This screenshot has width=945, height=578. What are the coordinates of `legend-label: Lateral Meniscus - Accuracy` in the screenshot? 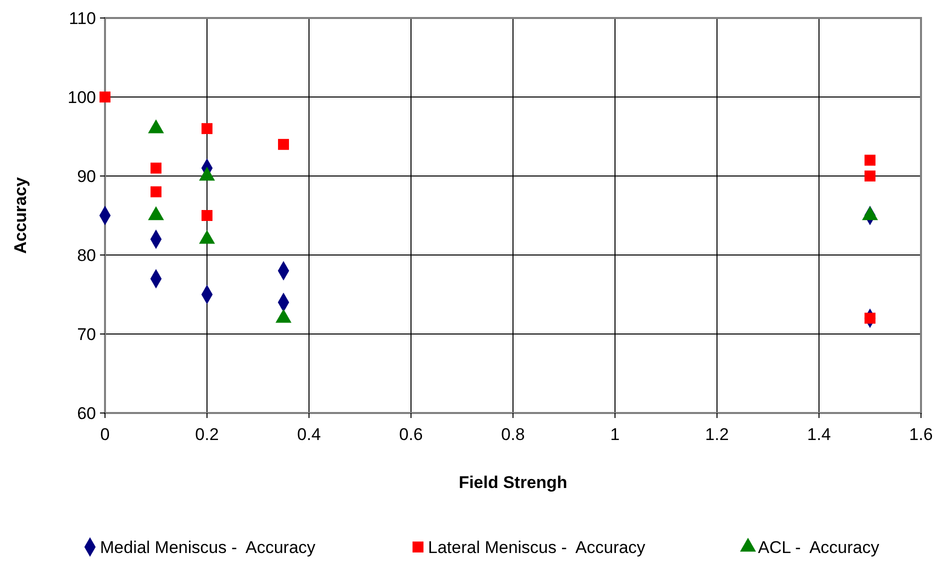 It's located at (537, 547).